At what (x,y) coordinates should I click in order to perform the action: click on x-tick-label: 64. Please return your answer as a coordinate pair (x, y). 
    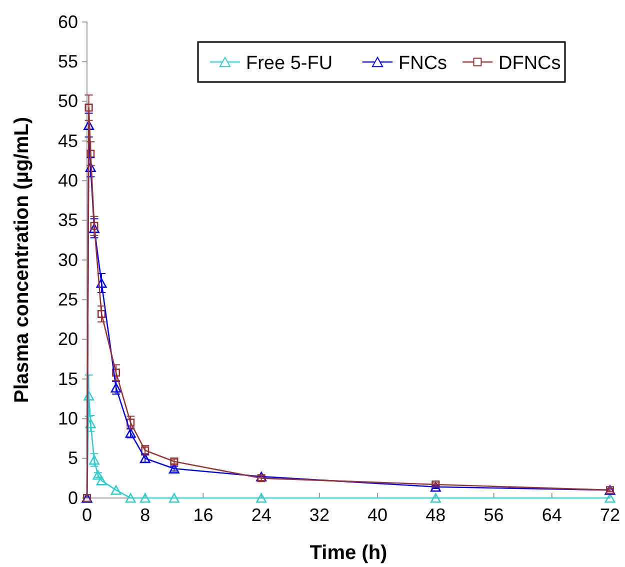
    Looking at the image, I should click on (552, 514).